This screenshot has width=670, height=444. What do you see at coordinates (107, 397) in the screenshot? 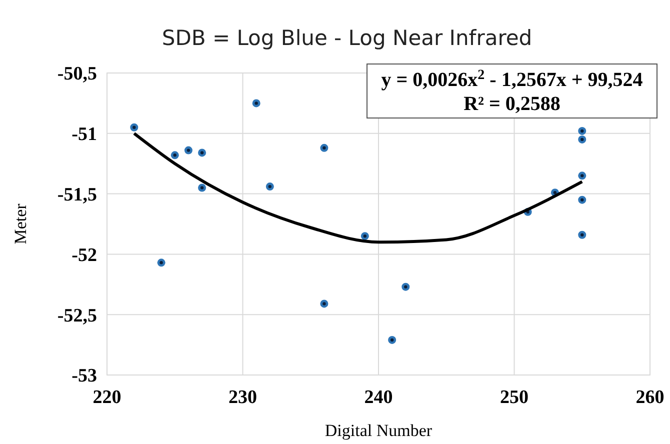
I see `x-tick-label: 220` at bounding box center [107, 397].